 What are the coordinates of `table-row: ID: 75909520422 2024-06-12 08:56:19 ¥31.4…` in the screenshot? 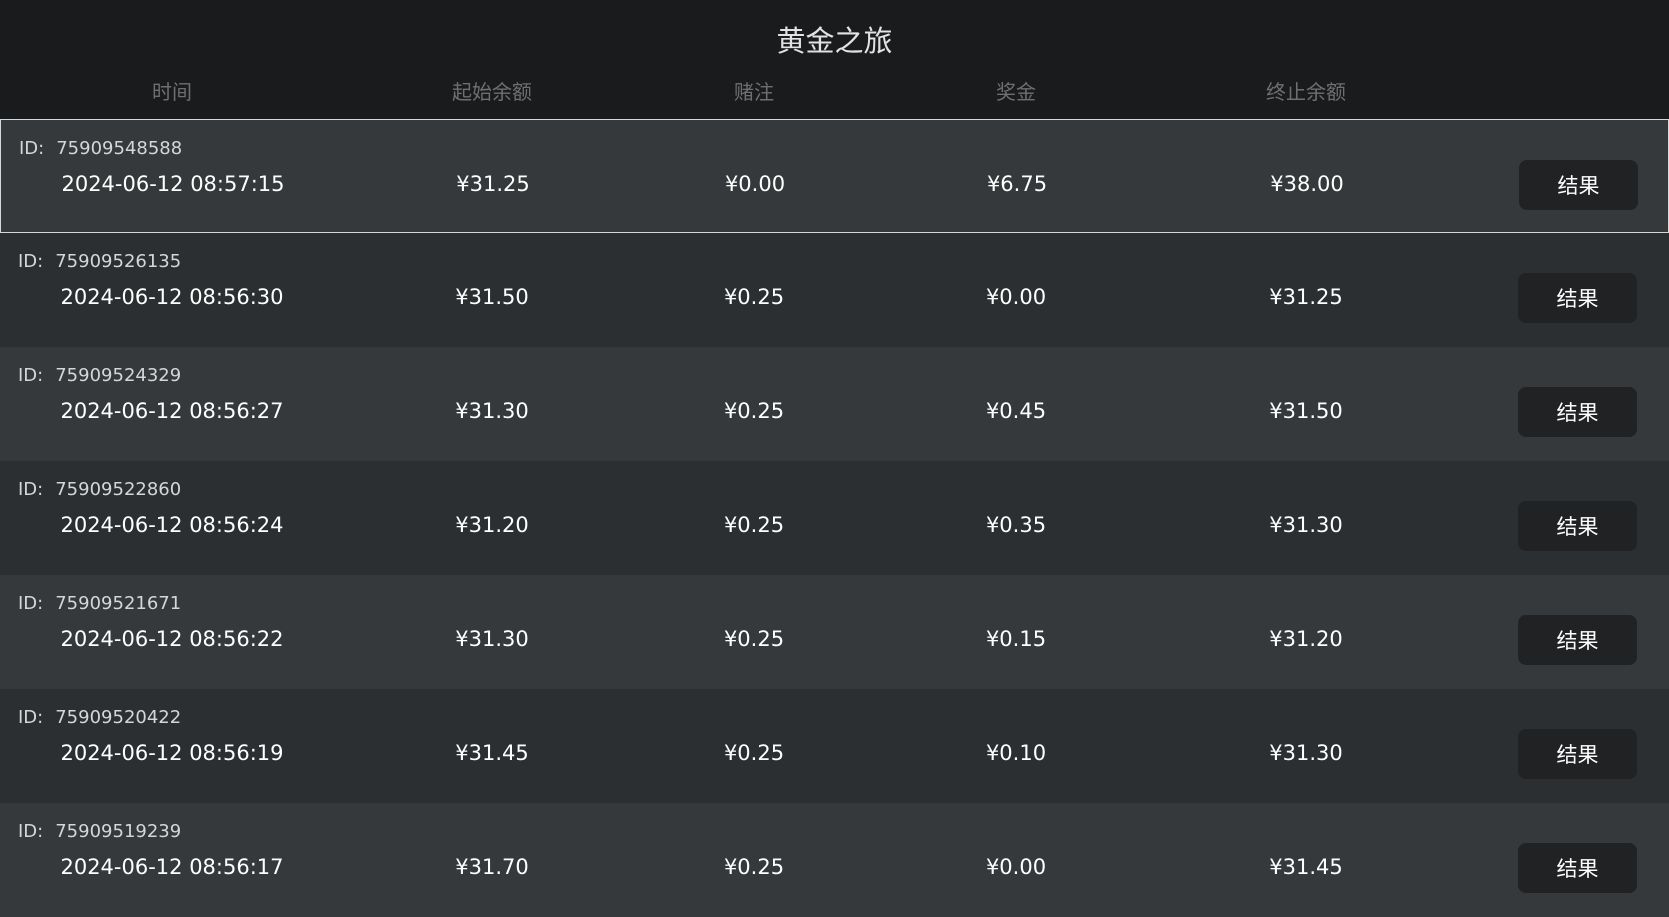 It's located at (834, 746).